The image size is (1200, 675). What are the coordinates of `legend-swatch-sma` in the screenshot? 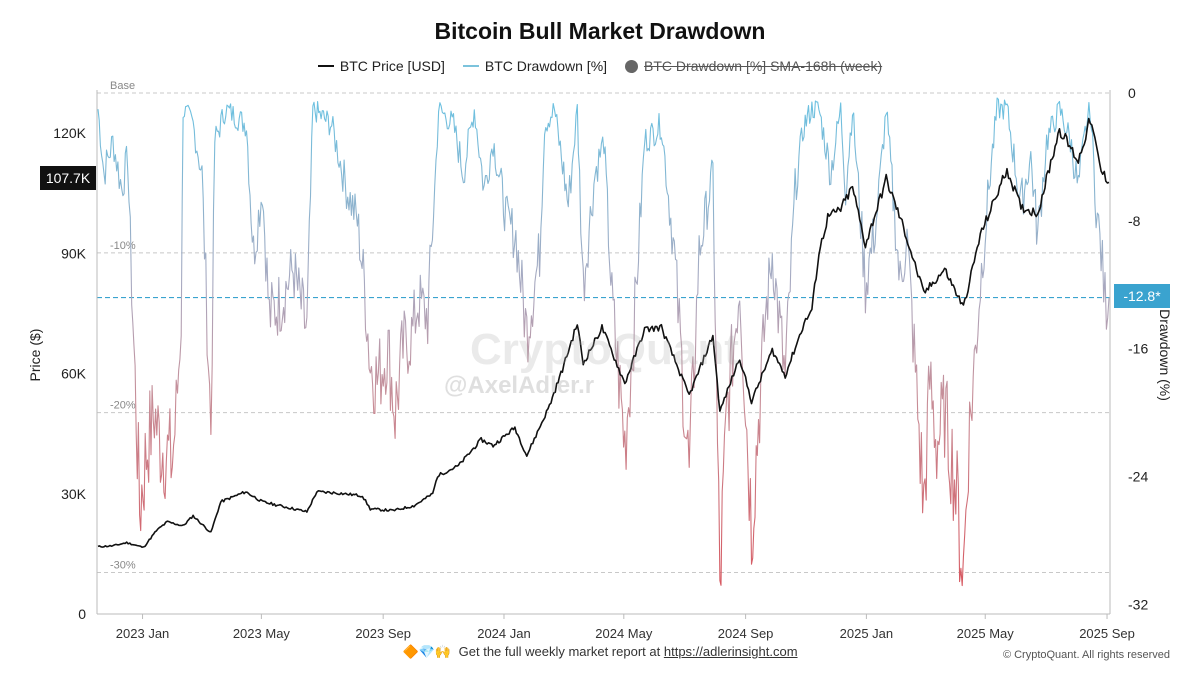 It's located at (632, 66).